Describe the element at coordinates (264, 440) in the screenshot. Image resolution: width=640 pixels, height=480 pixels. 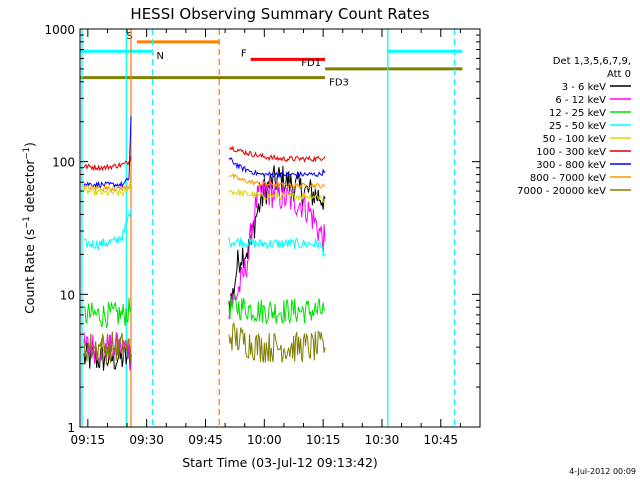
I see `x-tick-label-3: 10:00` at that location.